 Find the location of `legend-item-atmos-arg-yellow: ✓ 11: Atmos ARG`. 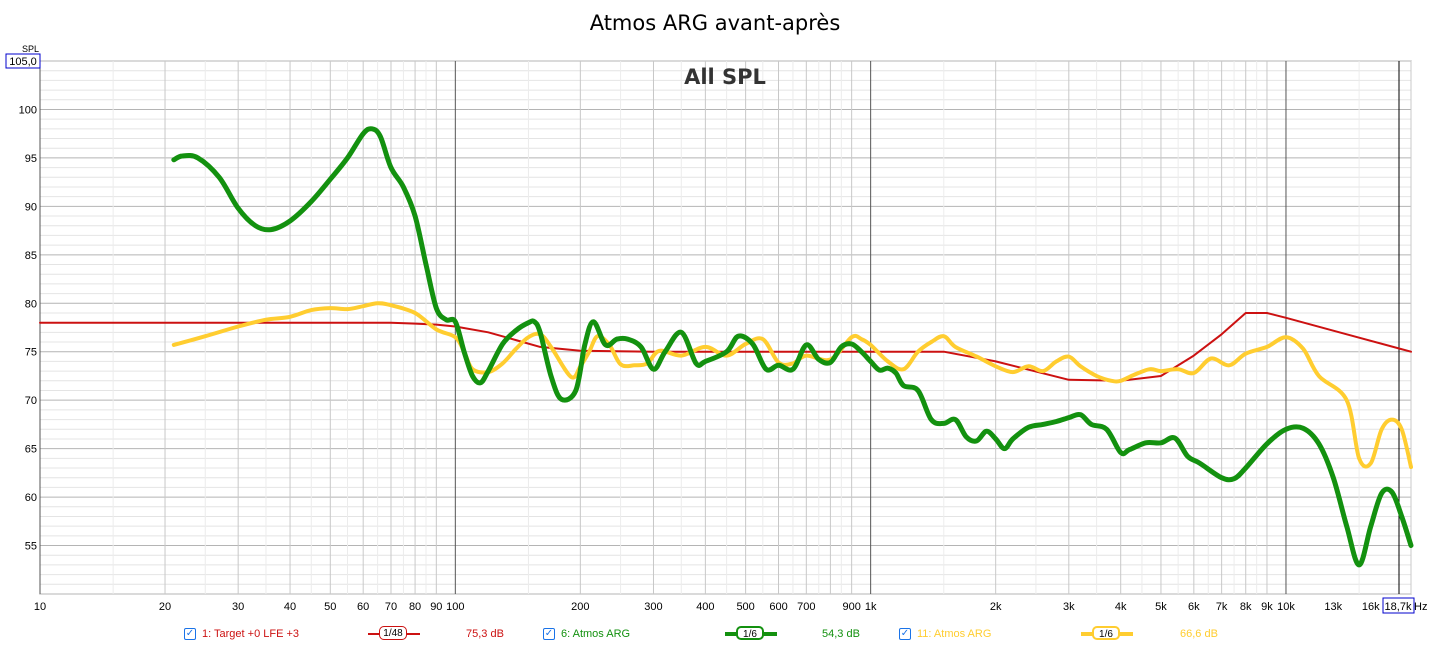

legend-item-atmos-arg-yellow: ✓ 11: Atmos ARG is located at coordinates (945, 634).